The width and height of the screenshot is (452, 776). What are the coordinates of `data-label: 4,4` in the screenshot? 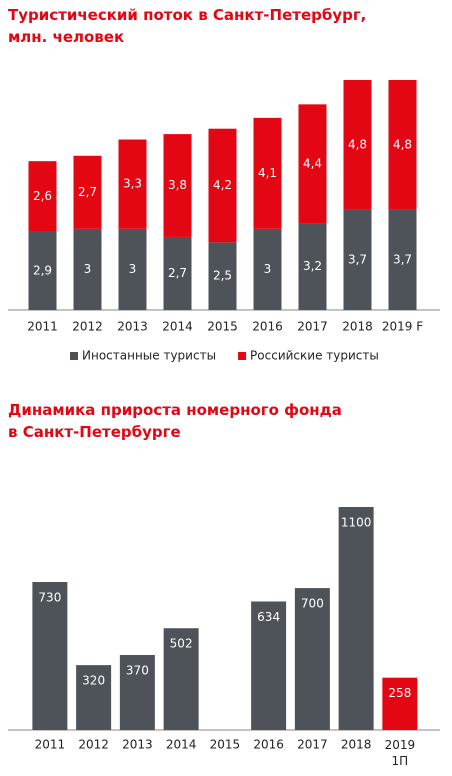 It's located at (312, 163).